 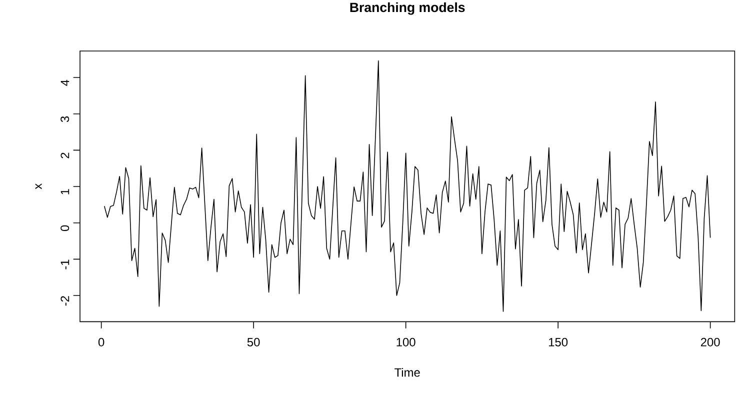 I want to click on x-tick-label: 0, so click(x=101, y=342).